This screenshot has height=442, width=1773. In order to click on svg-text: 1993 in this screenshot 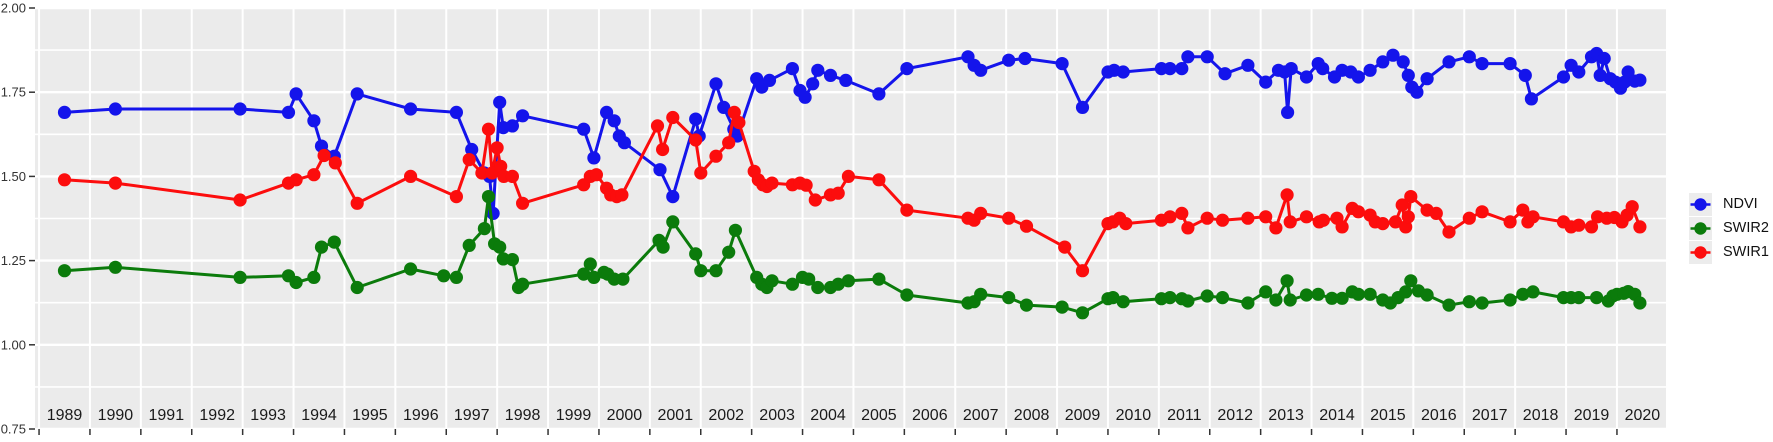, I will do `click(268, 415)`.